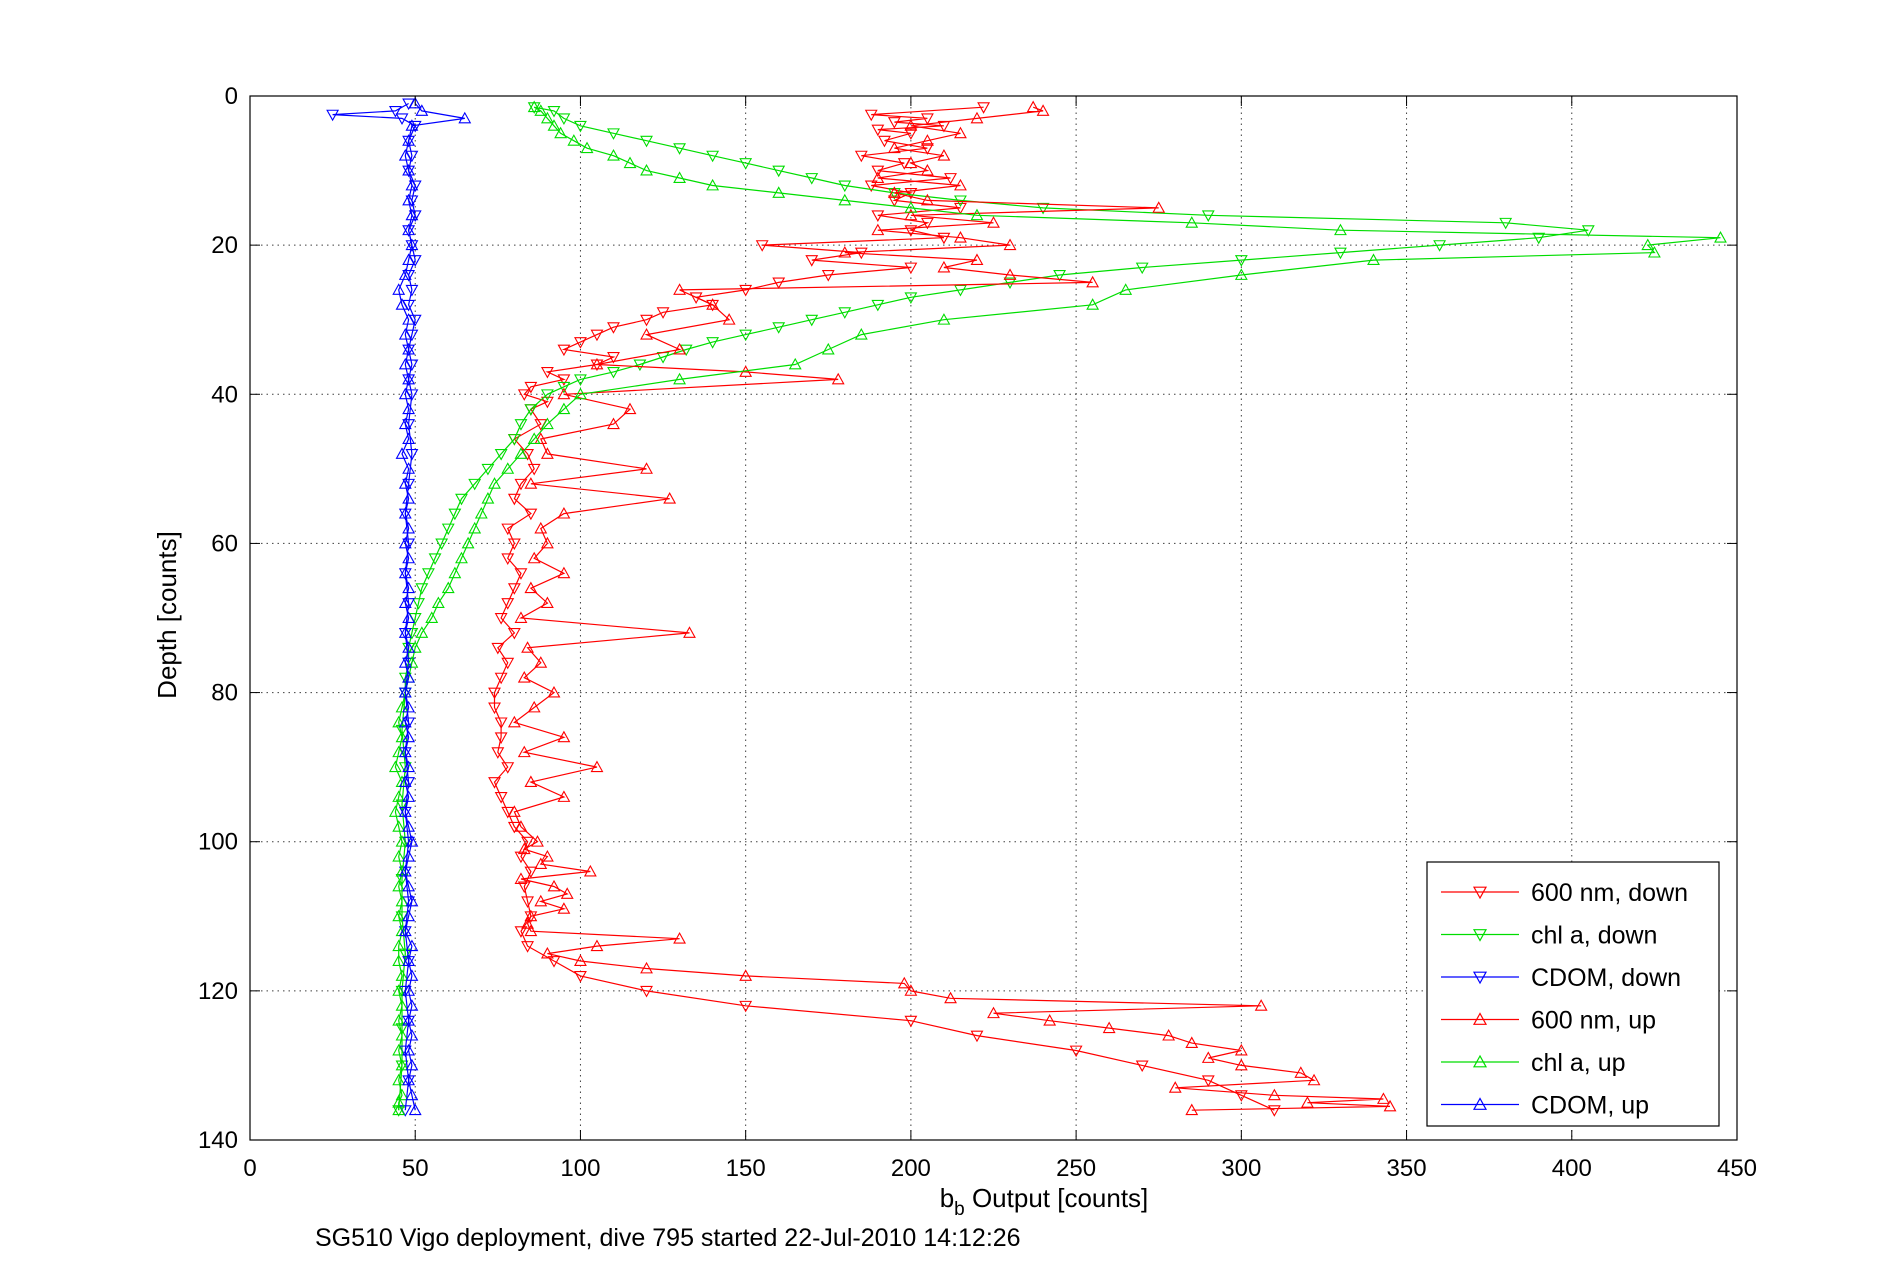 This screenshot has width=1891, height=1262. What do you see at coordinates (431, 607) in the screenshot?
I see `series-line` at bounding box center [431, 607].